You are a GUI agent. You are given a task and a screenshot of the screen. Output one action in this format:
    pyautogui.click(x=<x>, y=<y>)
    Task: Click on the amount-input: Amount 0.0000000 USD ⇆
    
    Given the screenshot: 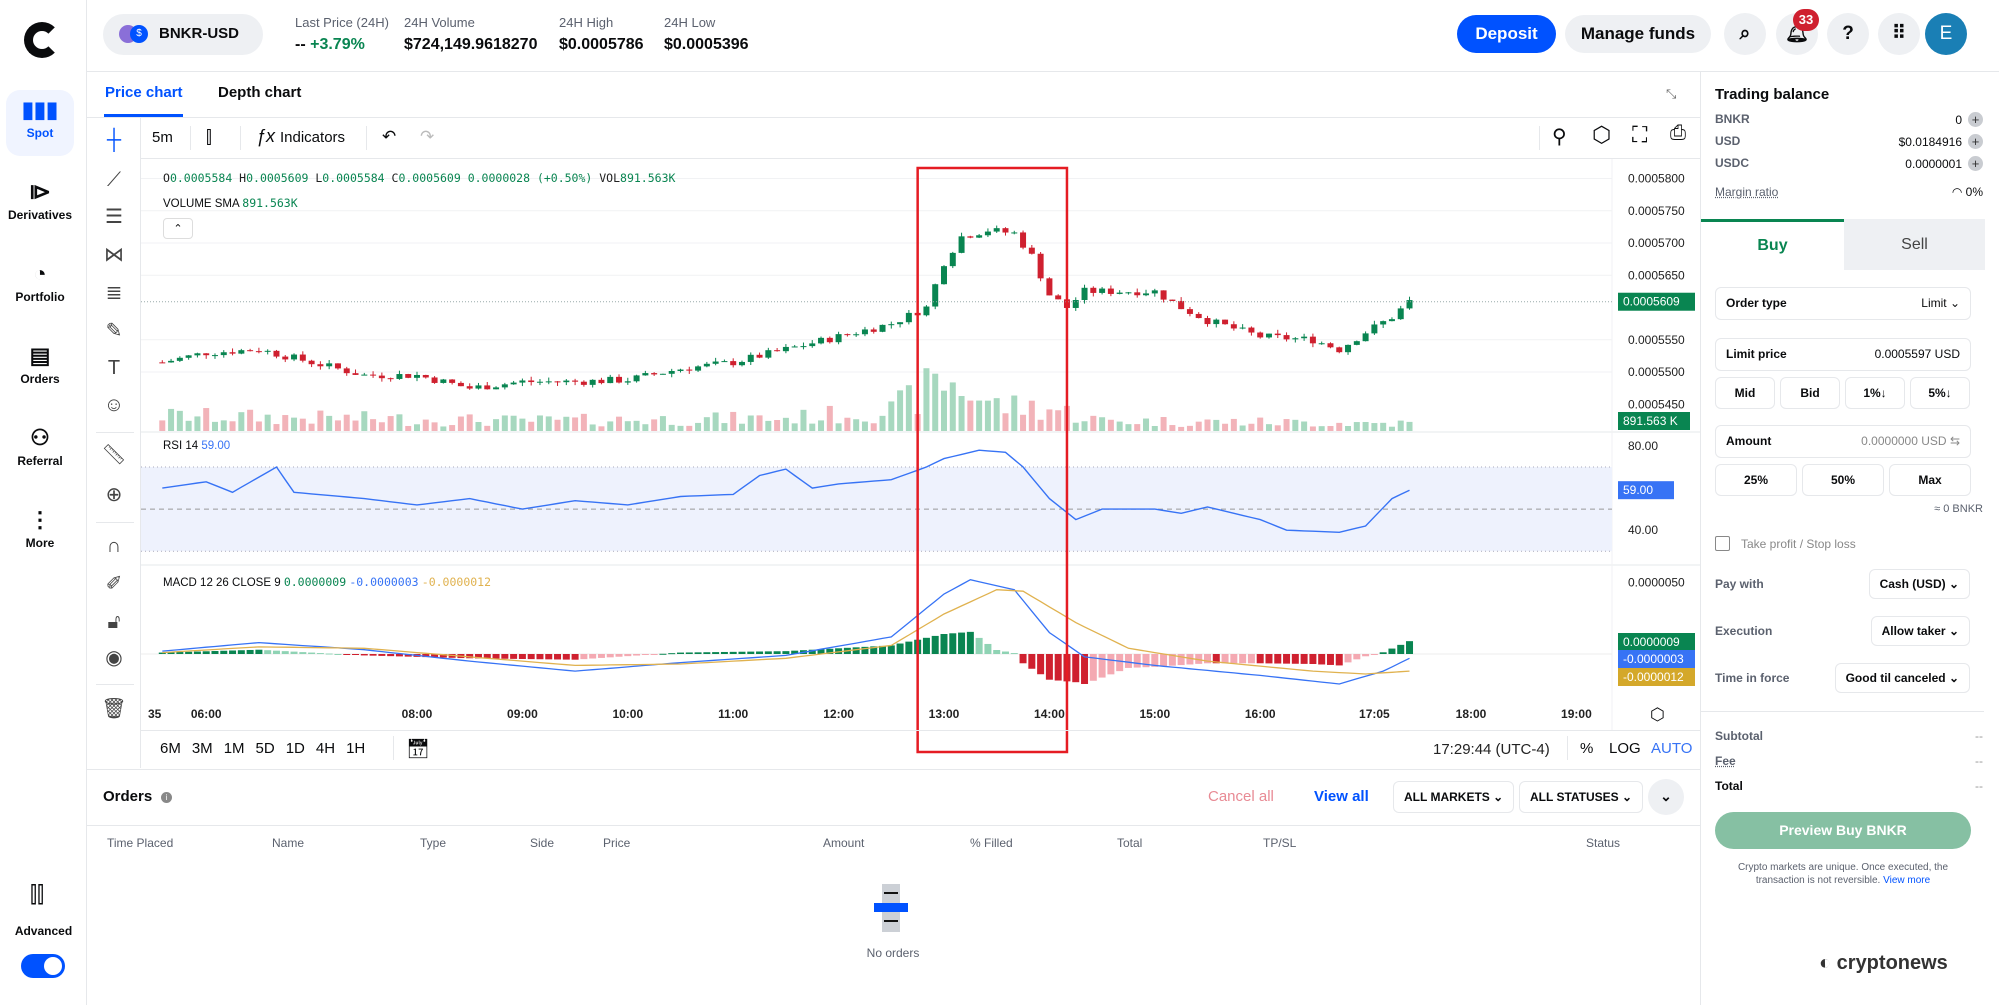 What is the action you would take?
    pyautogui.click(x=1843, y=441)
    